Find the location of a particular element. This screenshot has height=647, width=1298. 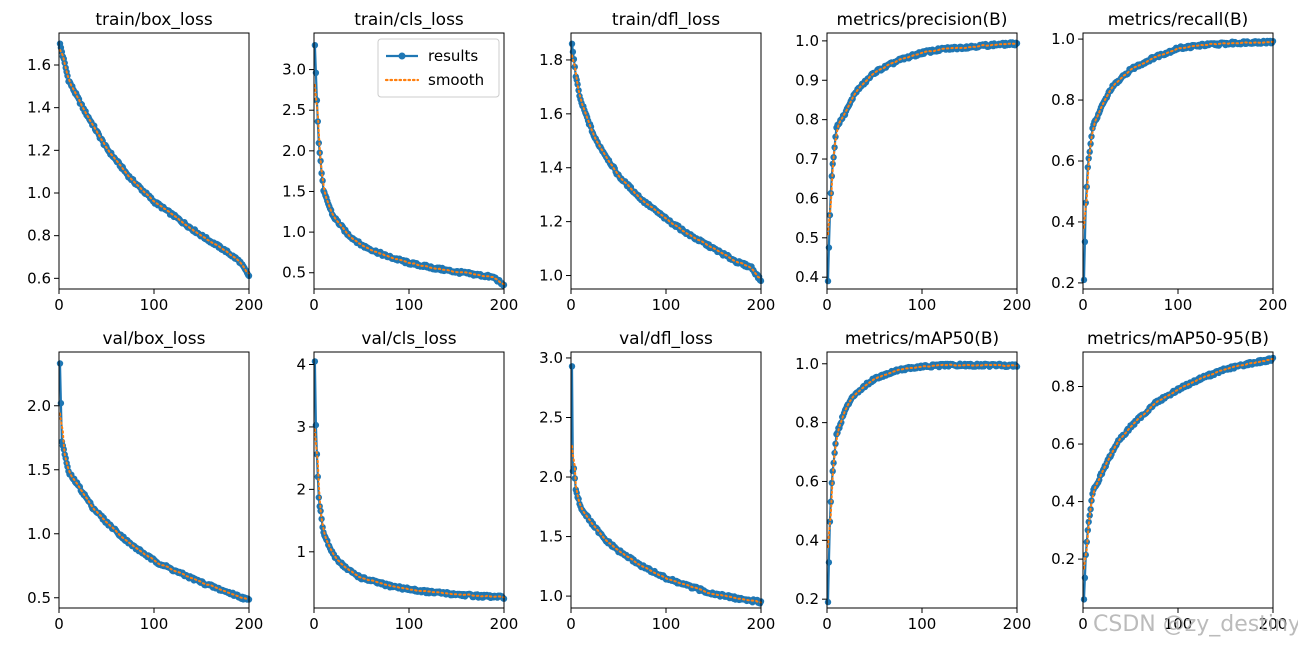

y-tick-label: 4 is located at coordinates (301, 364).